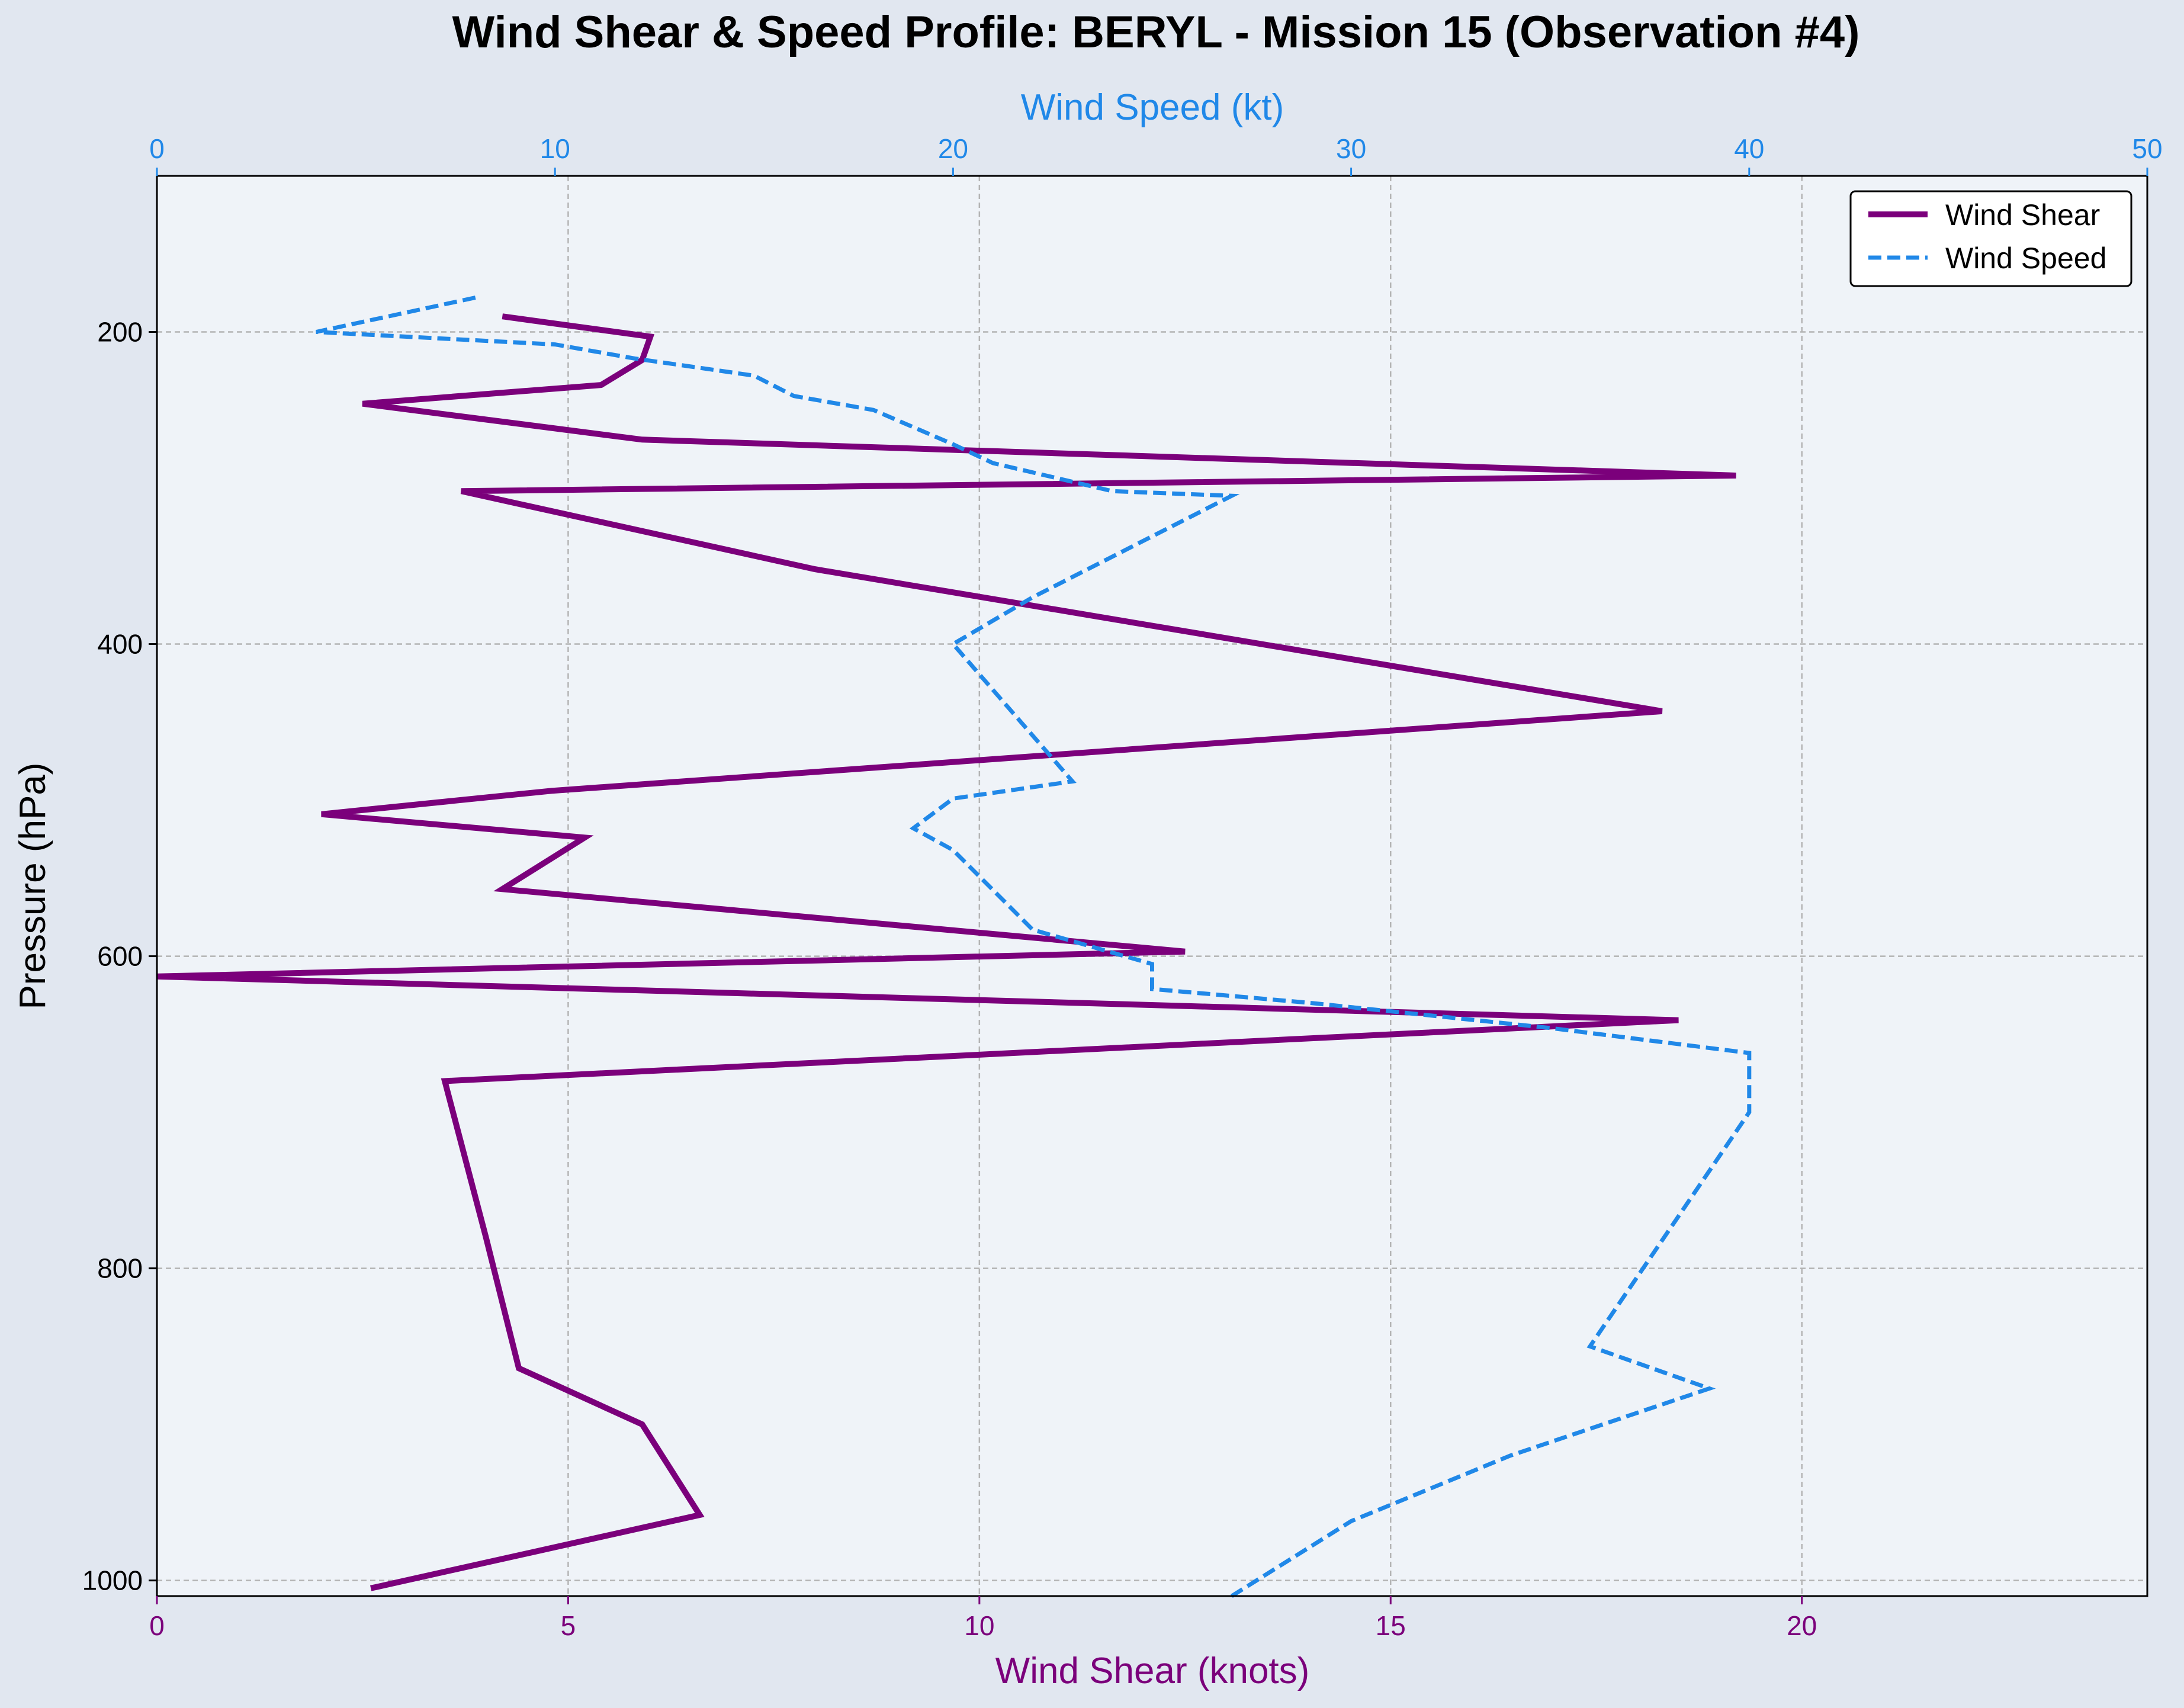 Image resolution: width=2184 pixels, height=1708 pixels. I want to click on x-top-tick-label: 20, so click(953, 148).